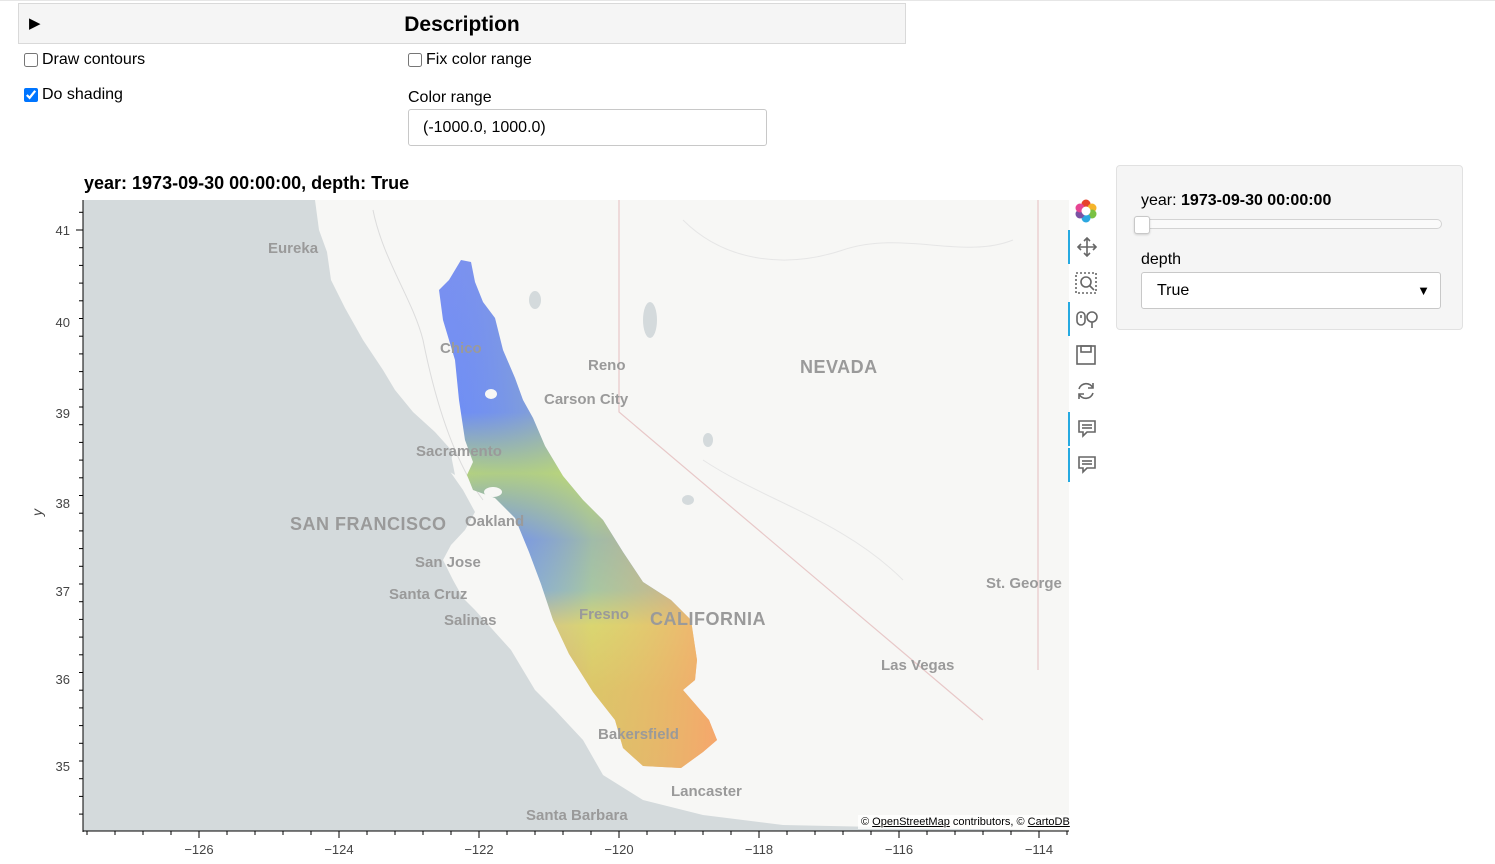 This screenshot has height=864, width=1495. I want to click on save-icon, so click(1086, 355).